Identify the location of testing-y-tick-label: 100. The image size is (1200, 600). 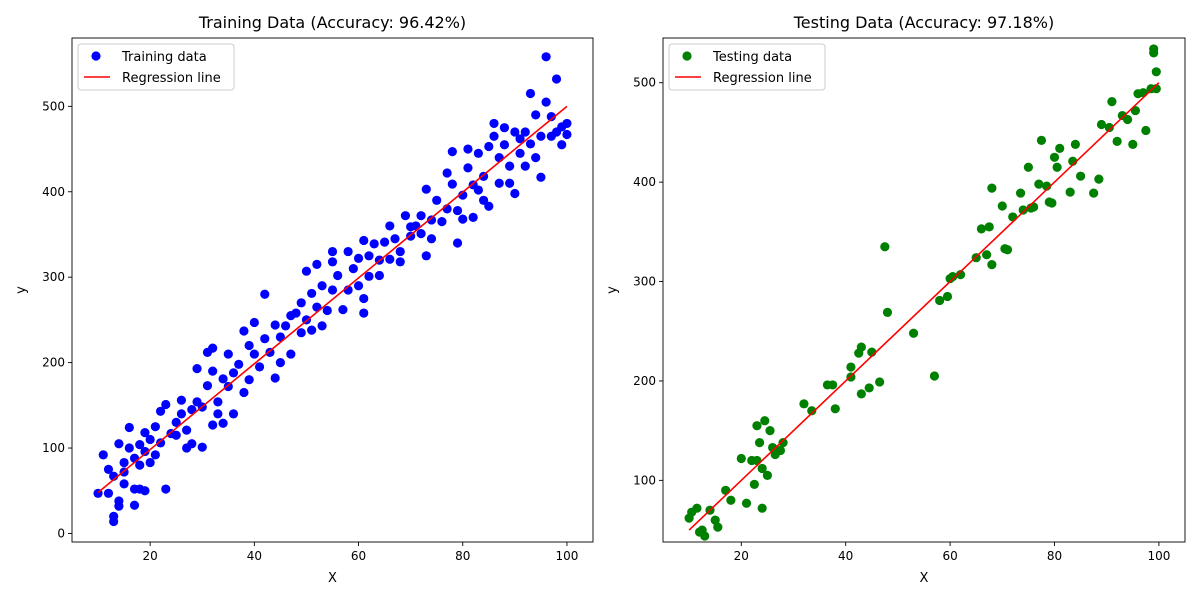
(644, 480).